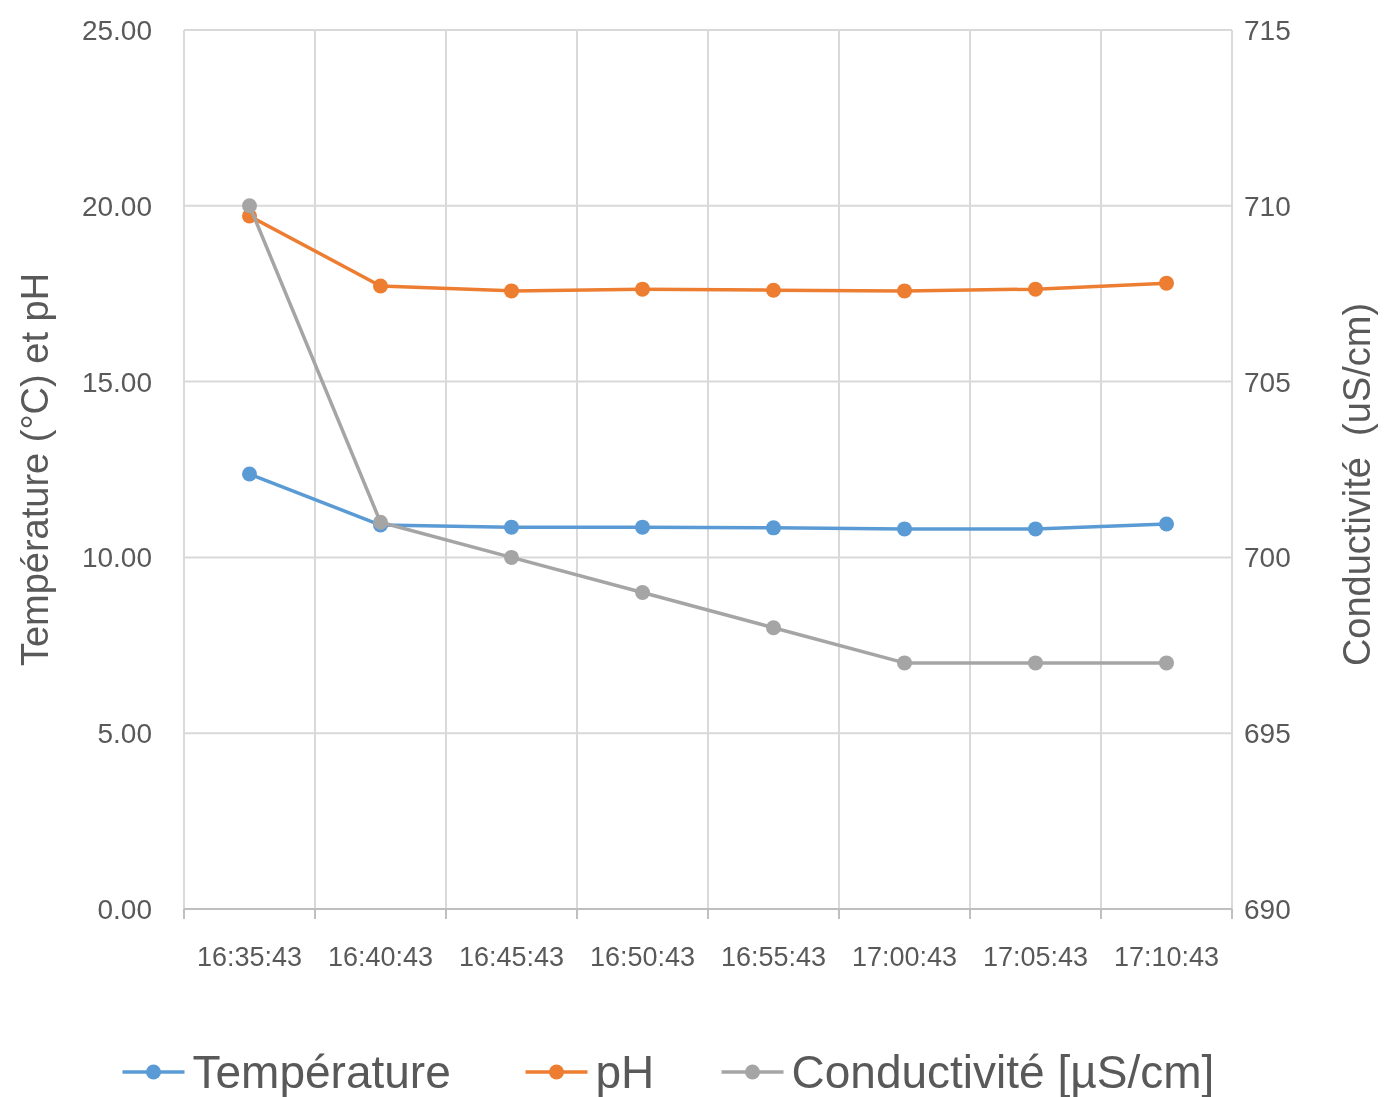  What do you see at coordinates (116, 206) in the screenshot?
I see `y-tick-label: 20.00` at bounding box center [116, 206].